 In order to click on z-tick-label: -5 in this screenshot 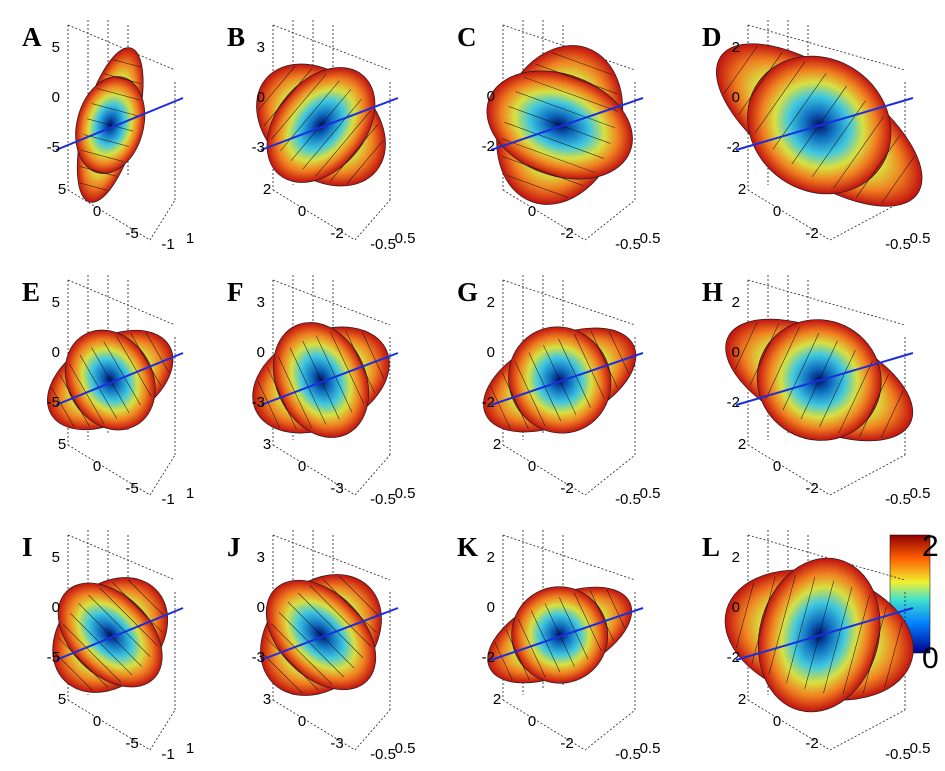, I will do `click(53, 147)`.